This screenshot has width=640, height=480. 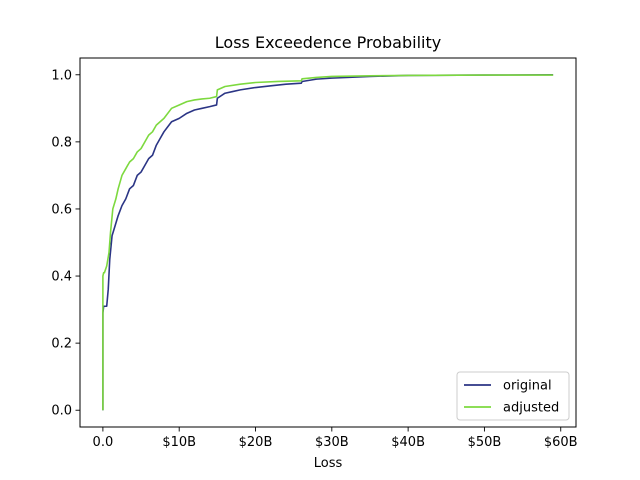 I want to click on legend-label-original: original, so click(x=527, y=386).